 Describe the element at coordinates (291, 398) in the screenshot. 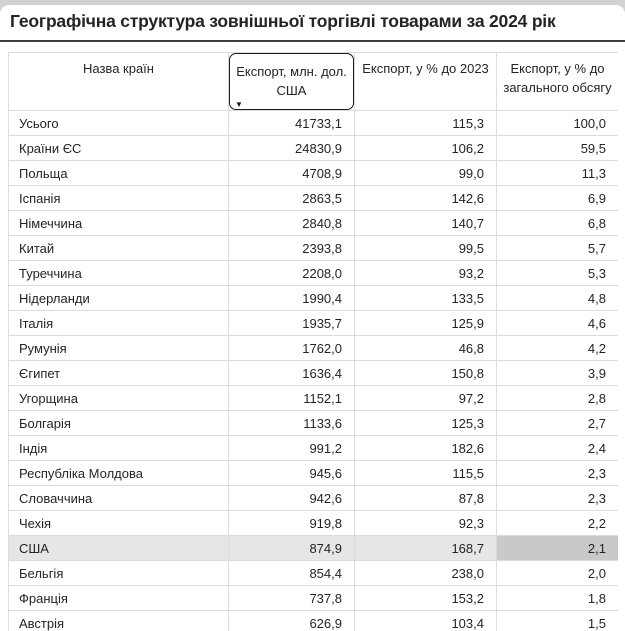

I see `export-usd-cell: 1152,1` at that location.